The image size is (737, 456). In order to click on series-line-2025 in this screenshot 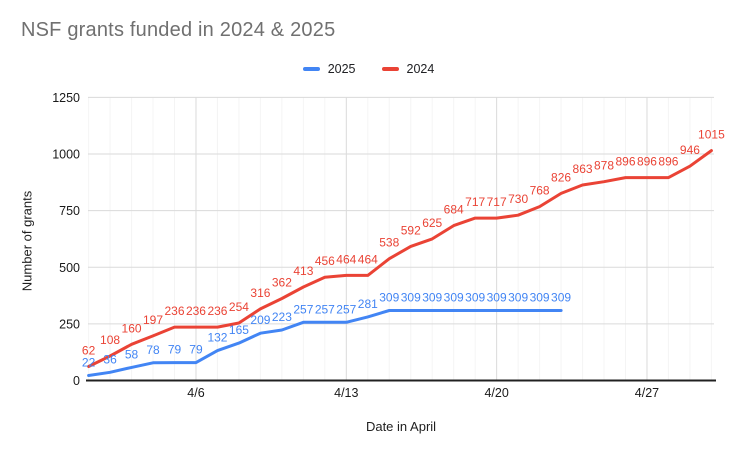, I will do `click(325, 343)`.